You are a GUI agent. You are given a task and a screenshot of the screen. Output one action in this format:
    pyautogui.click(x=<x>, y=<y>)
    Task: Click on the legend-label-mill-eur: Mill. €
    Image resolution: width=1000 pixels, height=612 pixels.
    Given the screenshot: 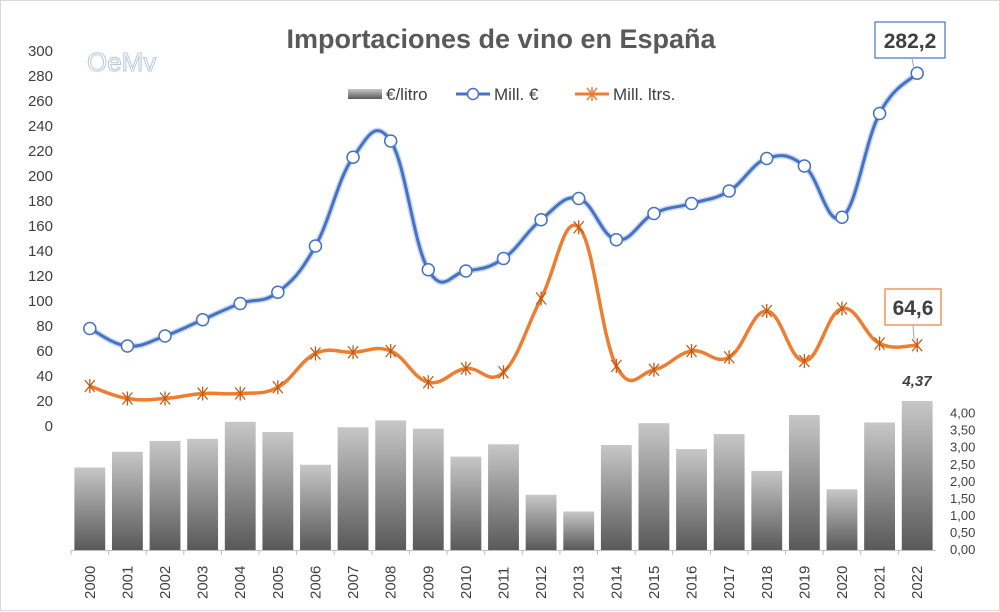 What is the action you would take?
    pyautogui.click(x=516, y=94)
    